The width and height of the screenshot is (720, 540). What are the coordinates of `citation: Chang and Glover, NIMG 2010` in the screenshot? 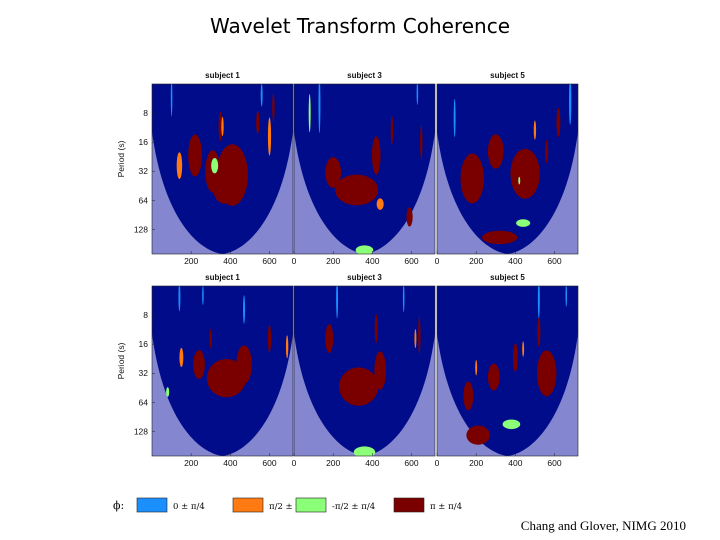 It's located at (603, 525).